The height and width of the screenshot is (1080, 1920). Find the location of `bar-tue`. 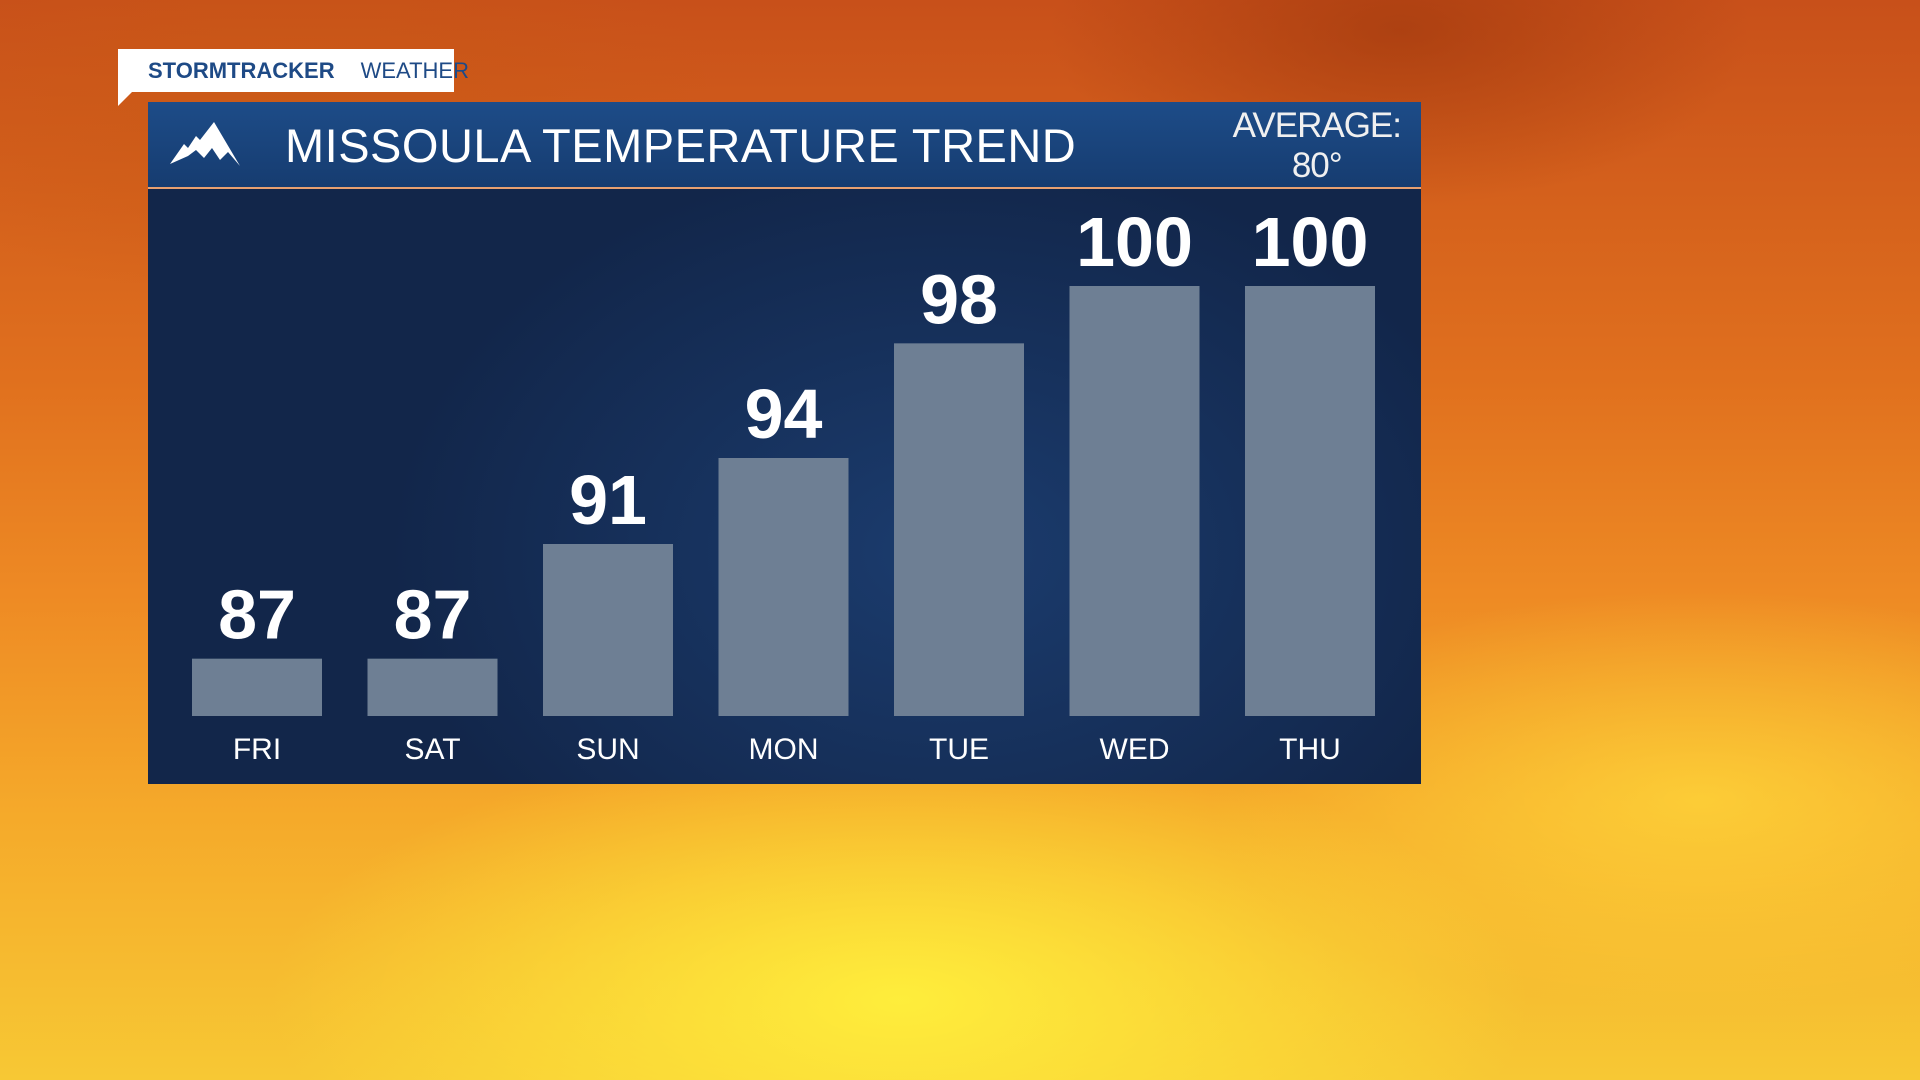

bar-tue is located at coordinates (959, 529).